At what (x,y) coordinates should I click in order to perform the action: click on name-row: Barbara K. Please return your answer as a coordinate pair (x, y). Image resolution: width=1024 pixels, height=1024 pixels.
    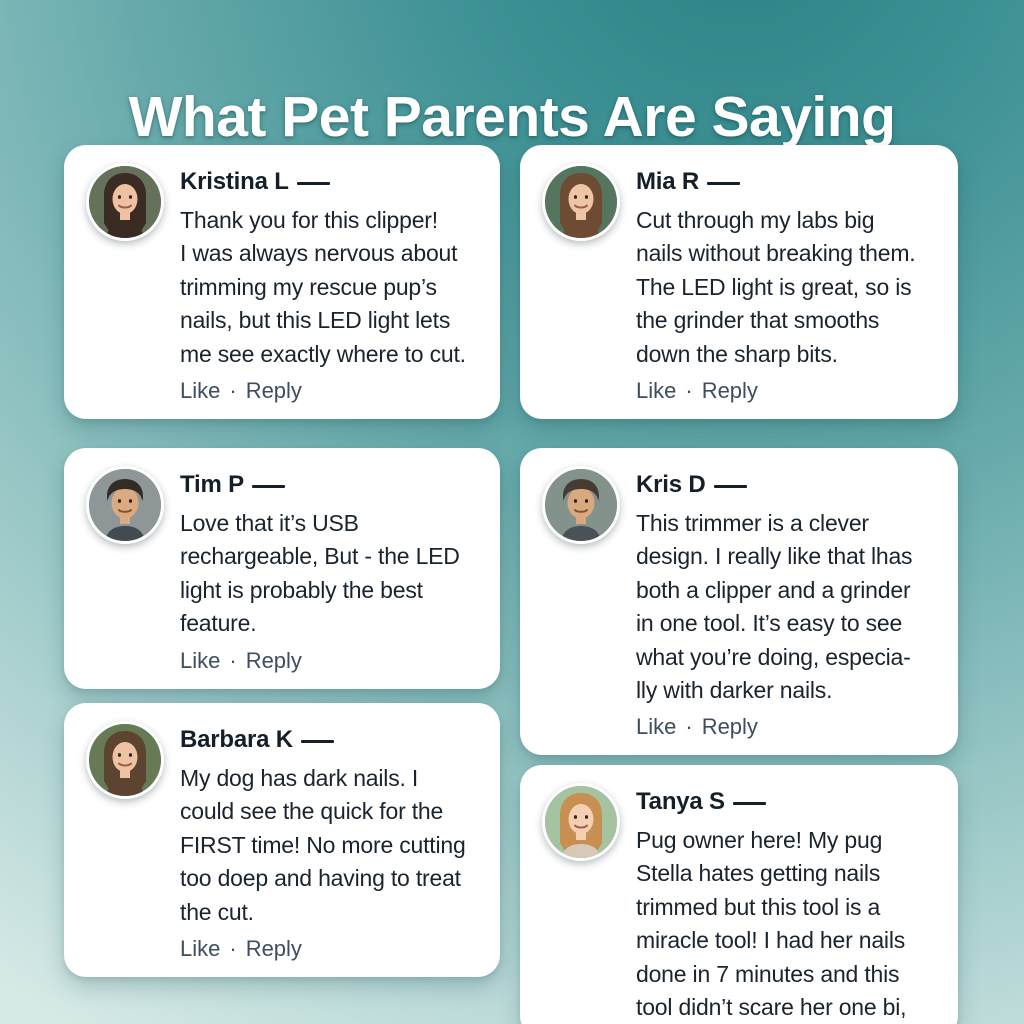
    Looking at the image, I should click on (330, 739).